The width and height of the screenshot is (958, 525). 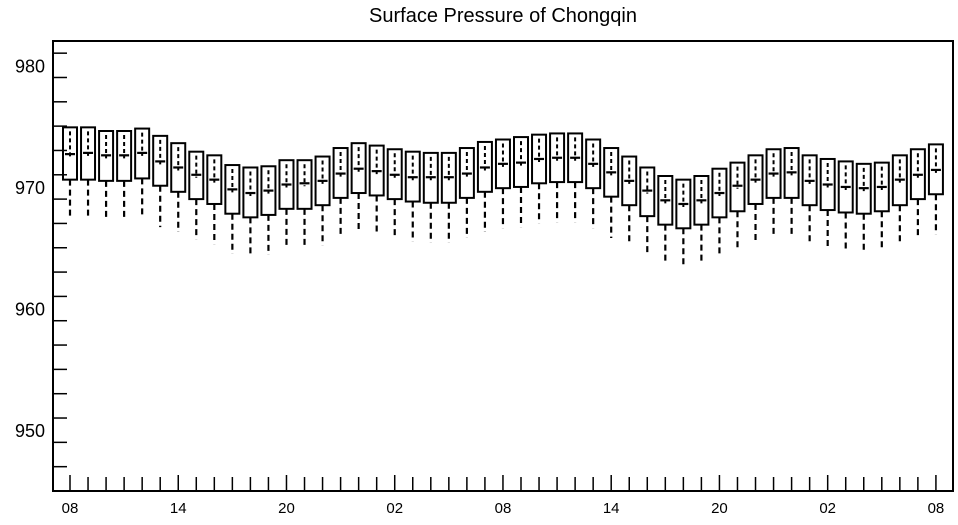 What do you see at coordinates (30, 431) in the screenshot?
I see `y-tick-label: 950` at bounding box center [30, 431].